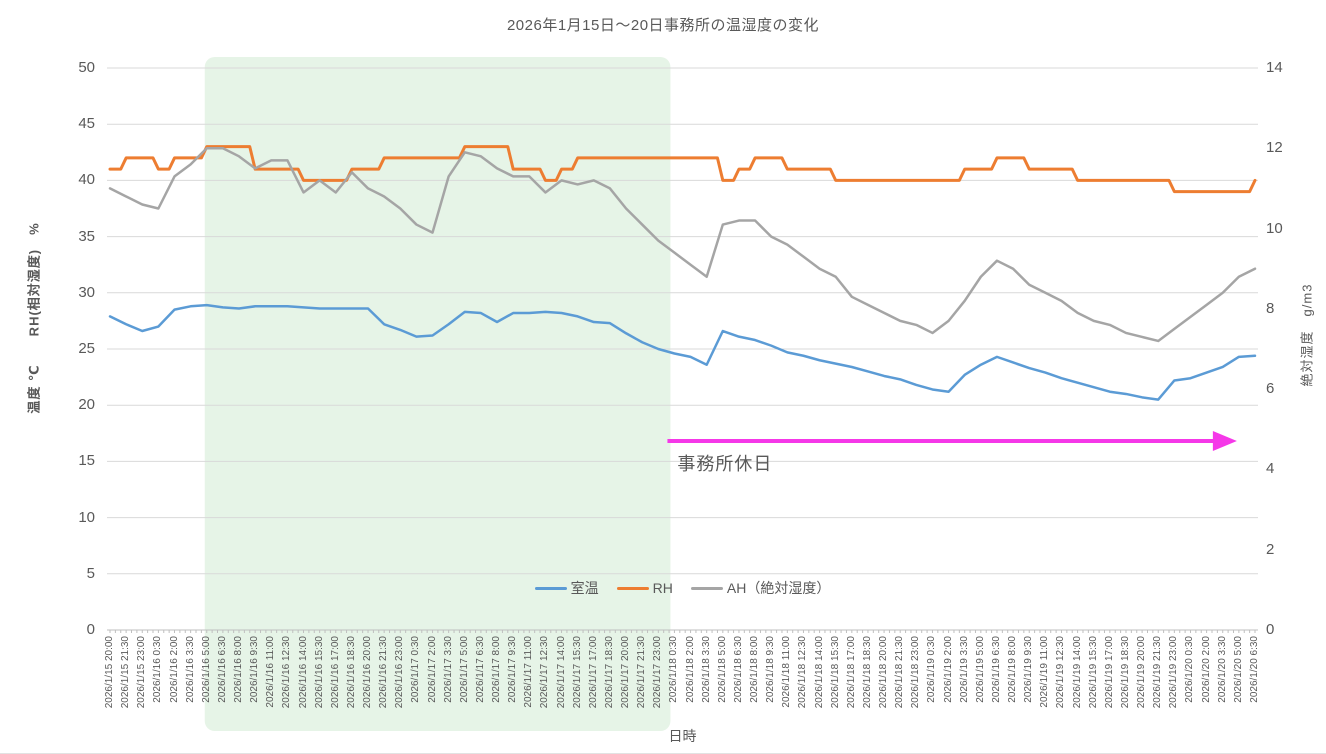 Image resolution: width=1326 pixels, height=754 pixels. What do you see at coordinates (706, 669) in the screenshot?
I see `x-tick-label: 2026/1/18 3:30` at bounding box center [706, 669].